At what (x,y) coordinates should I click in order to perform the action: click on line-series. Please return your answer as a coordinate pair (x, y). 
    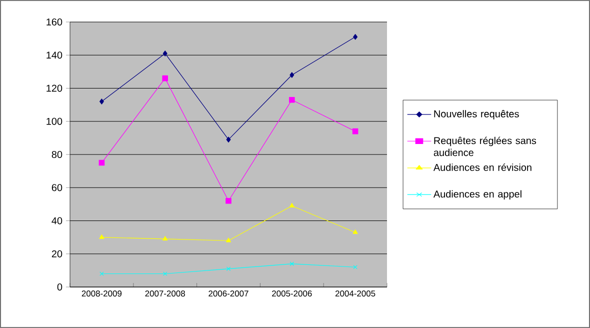
    Looking at the image, I should click on (229, 269).